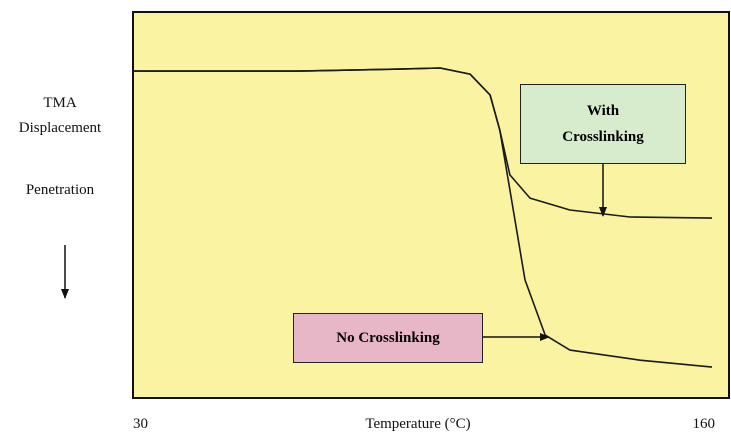 Image resolution: width=731 pixels, height=434 pixels. I want to click on x-tick-label: 30, so click(140, 424).